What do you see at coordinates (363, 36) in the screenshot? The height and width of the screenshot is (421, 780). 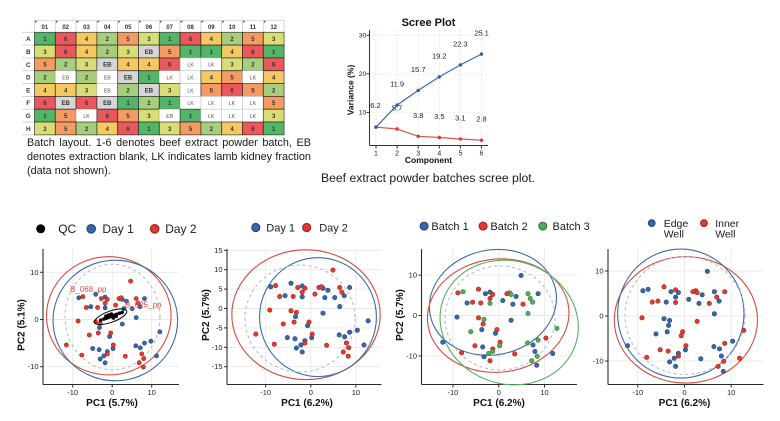 I see `svg-text: 30` at bounding box center [363, 36].